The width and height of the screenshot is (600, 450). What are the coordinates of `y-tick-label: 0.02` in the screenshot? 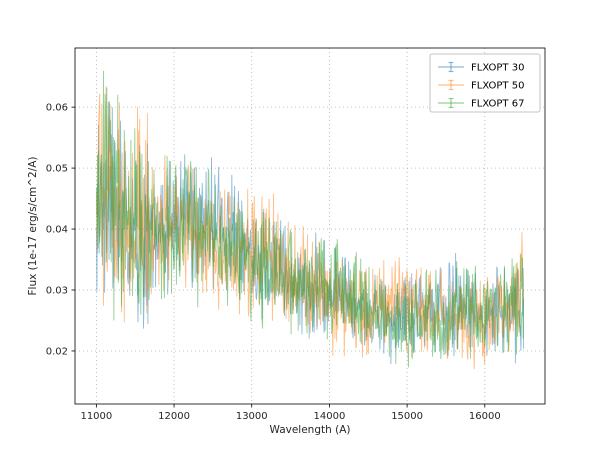 It's located at (57, 351).